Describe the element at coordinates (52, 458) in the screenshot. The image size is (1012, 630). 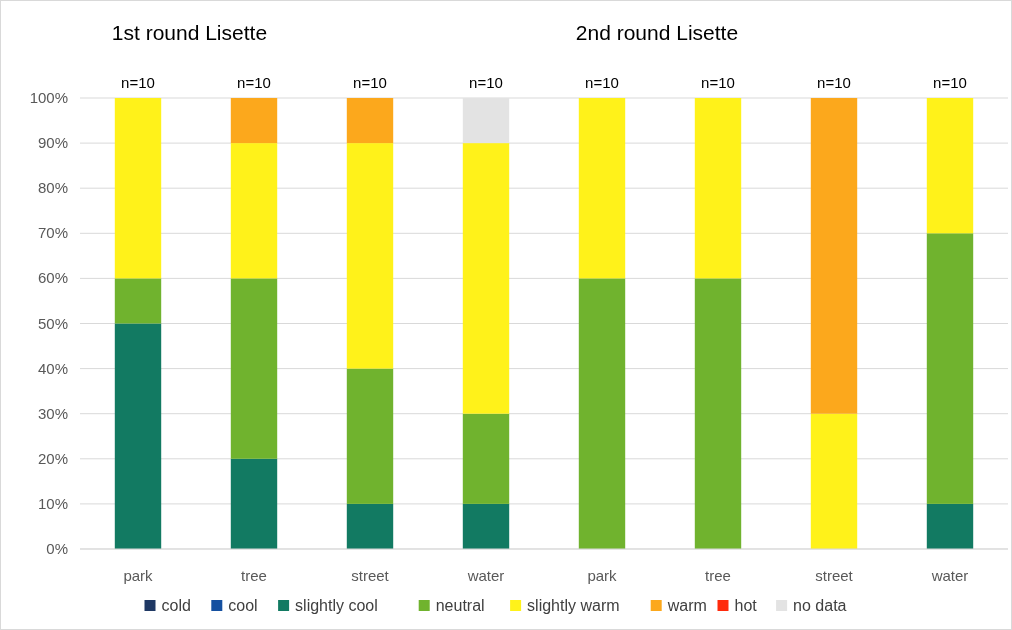
I see `y-tick-label: 20%` at that location.